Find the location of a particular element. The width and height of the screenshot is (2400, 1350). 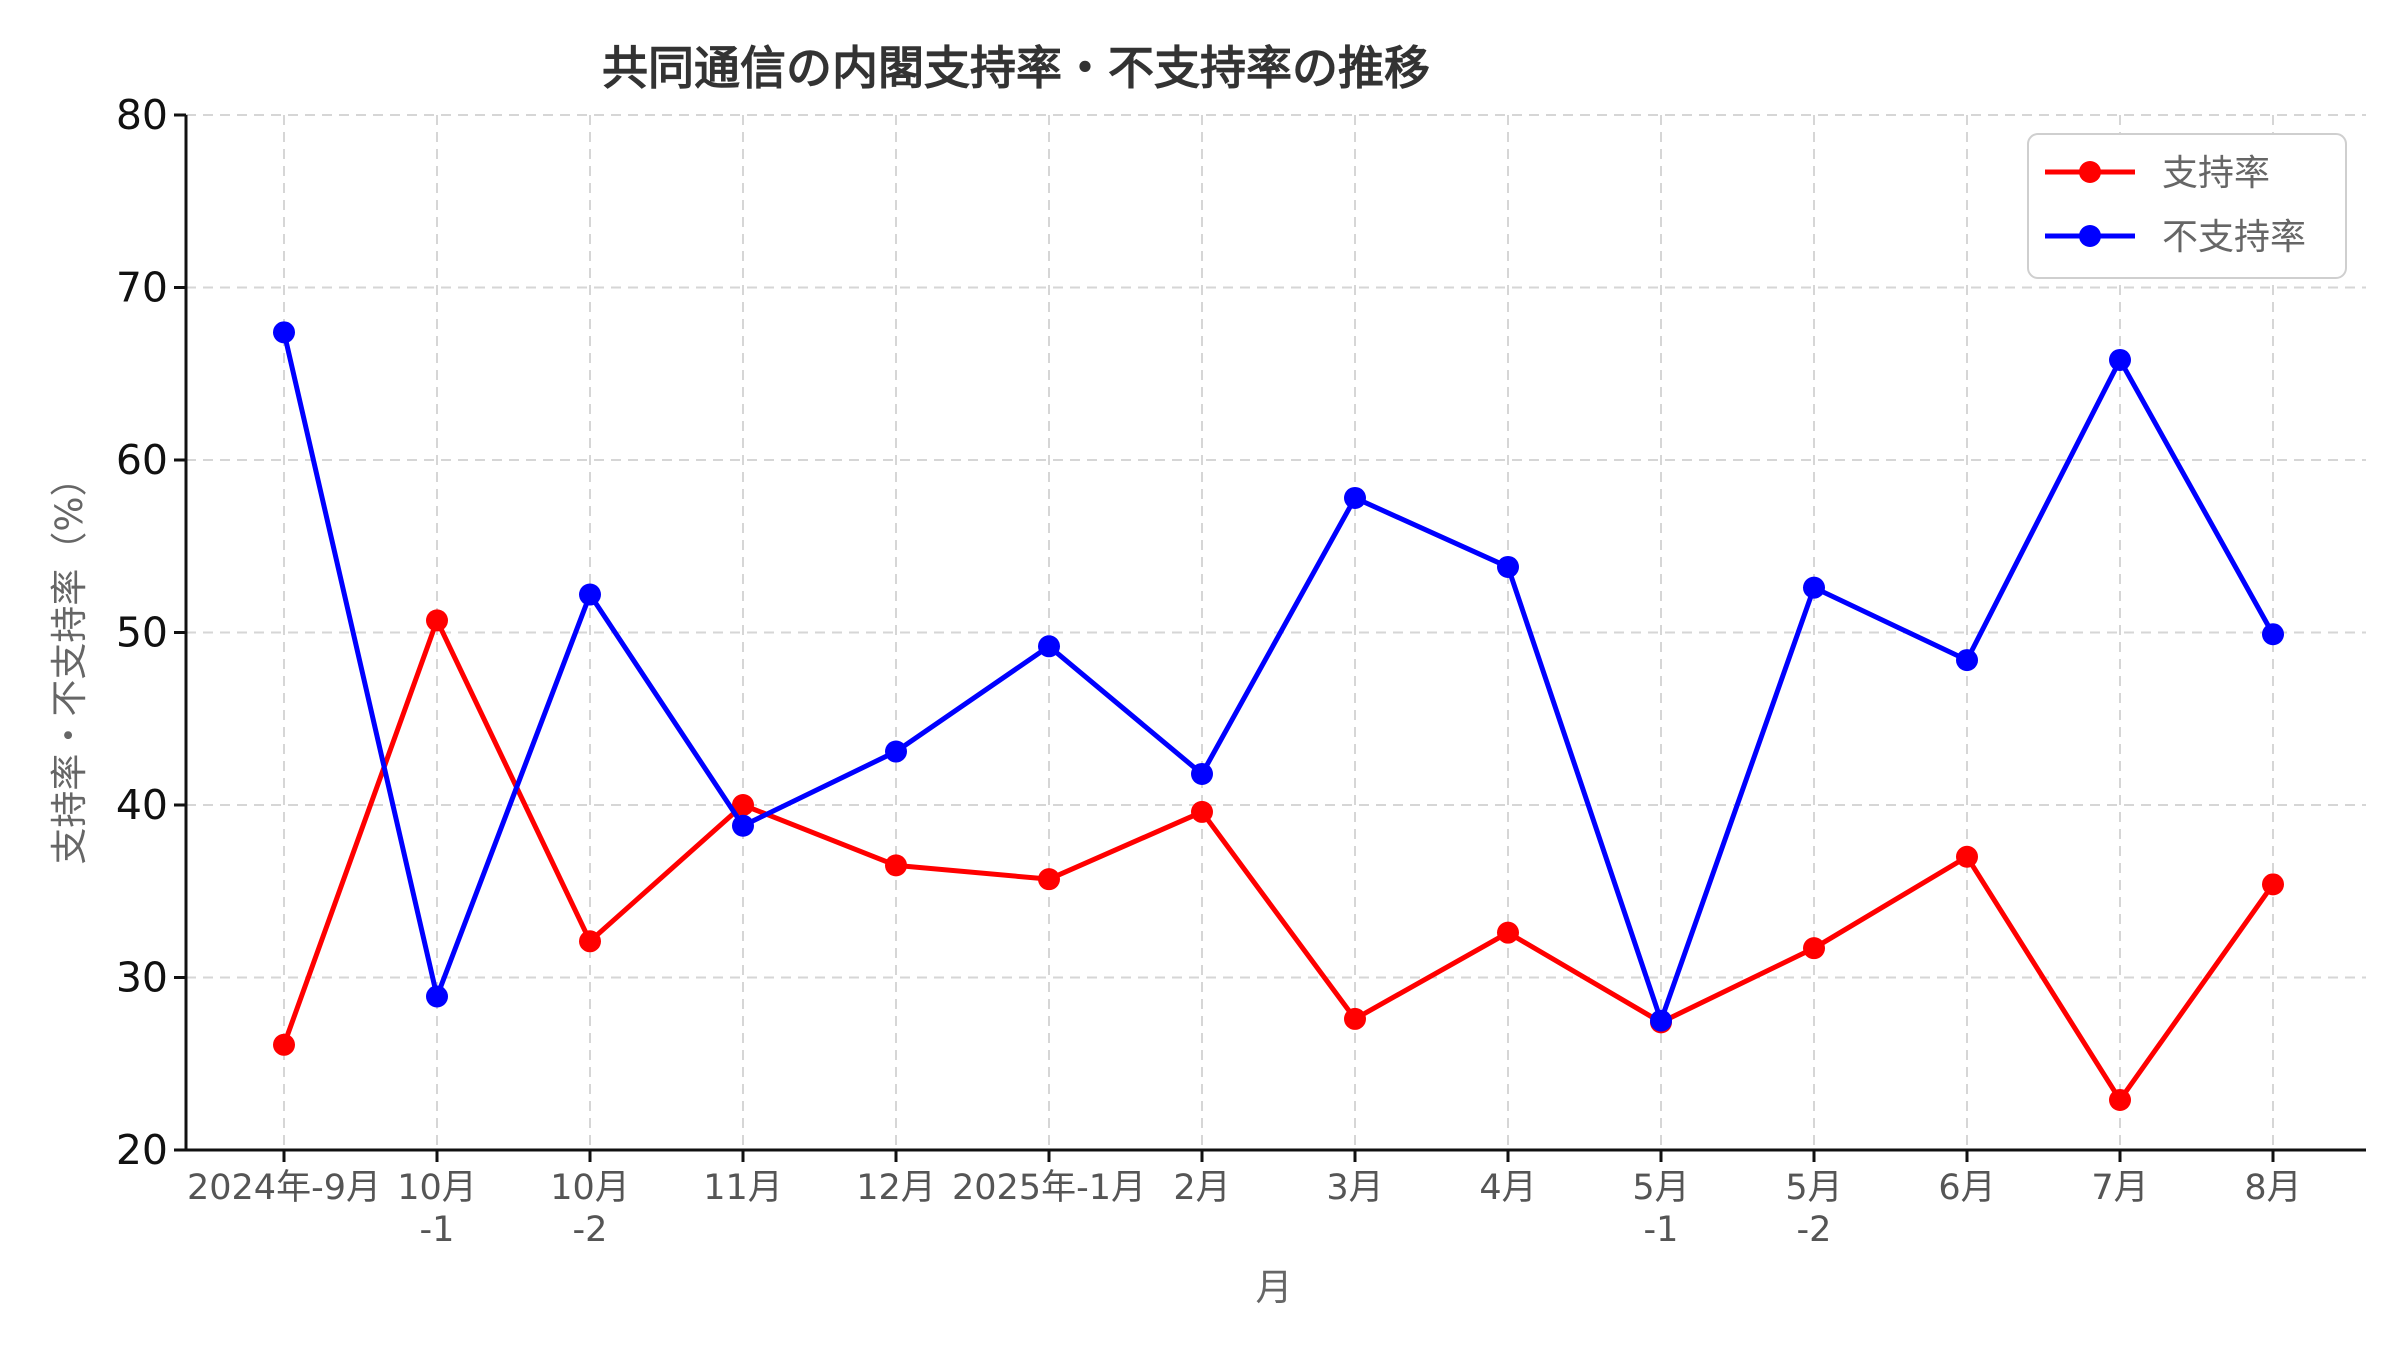

legend-marker-disapproval-point is located at coordinates (2090, 236).